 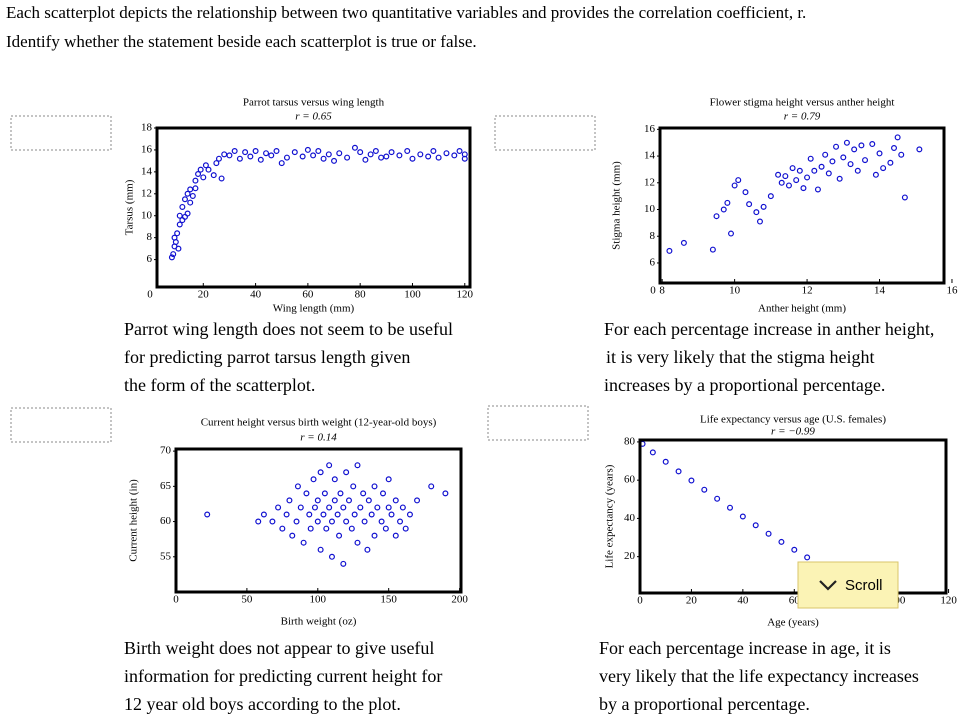 What do you see at coordinates (653, 262) in the screenshot?
I see `y-tick-label: 6` at bounding box center [653, 262].